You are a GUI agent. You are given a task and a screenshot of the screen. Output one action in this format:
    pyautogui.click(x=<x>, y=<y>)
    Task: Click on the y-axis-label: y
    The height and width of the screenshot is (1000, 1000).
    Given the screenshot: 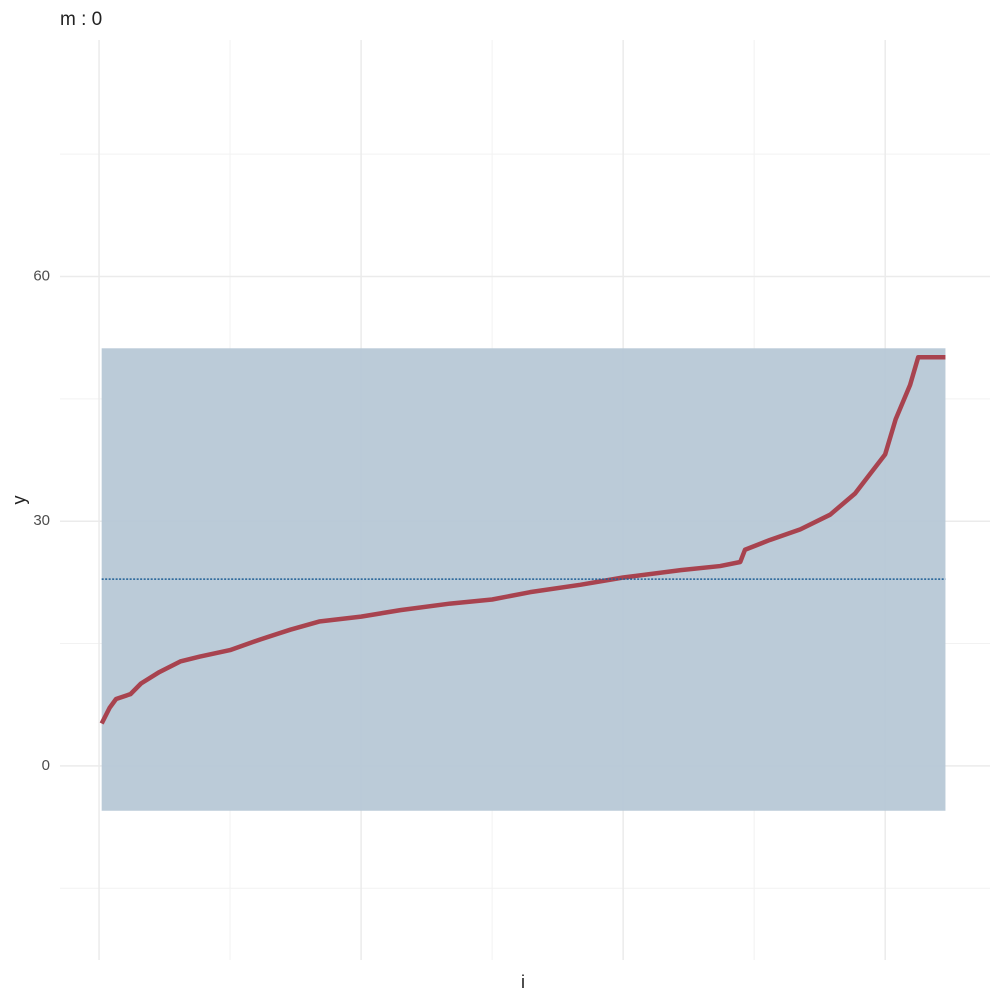 What is the action you would take?
    pyautogui.click(x=19, y=500)
    